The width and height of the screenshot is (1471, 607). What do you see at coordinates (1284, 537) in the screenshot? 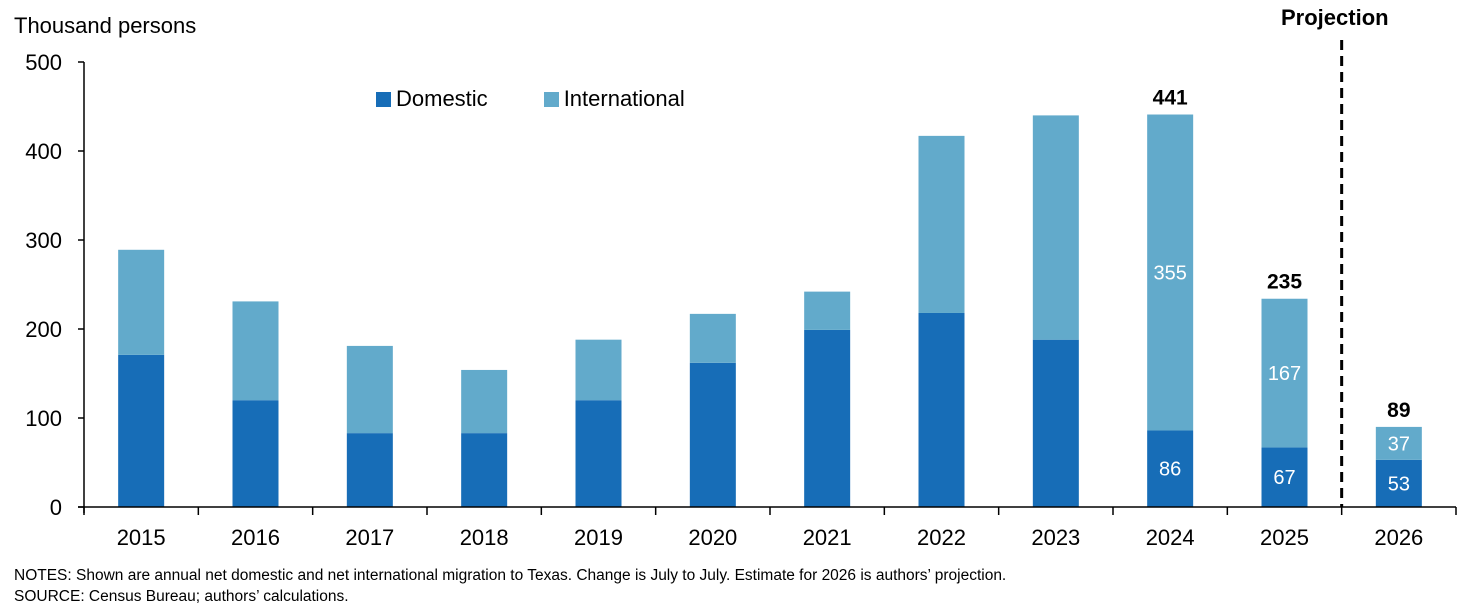
I see `x-tick-label-2025: 2025` at bounding box center [1284, 537].